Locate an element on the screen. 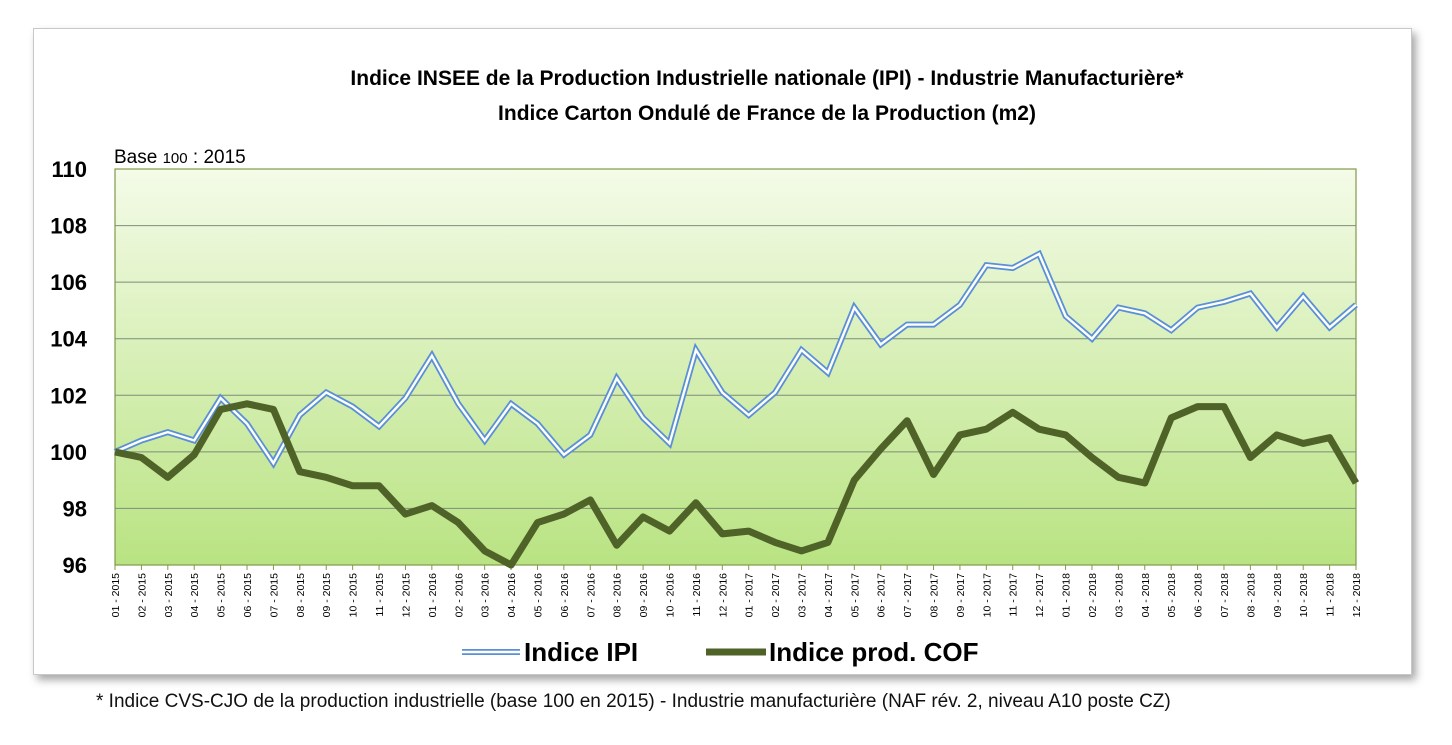 Image resolution: width=1452 pixels, height=745 pixels. y-tick-label: 102 is located at coordinates (68, 395).